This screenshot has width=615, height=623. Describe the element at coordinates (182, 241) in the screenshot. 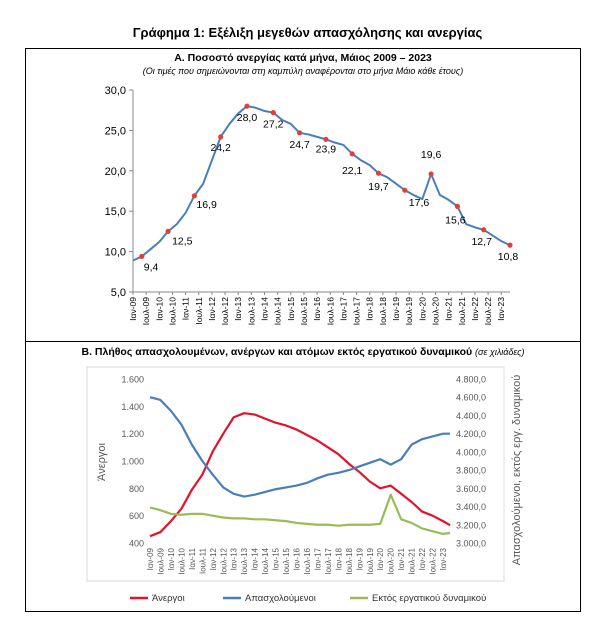

I see `chart-a-data-label: 12,5` at that location.